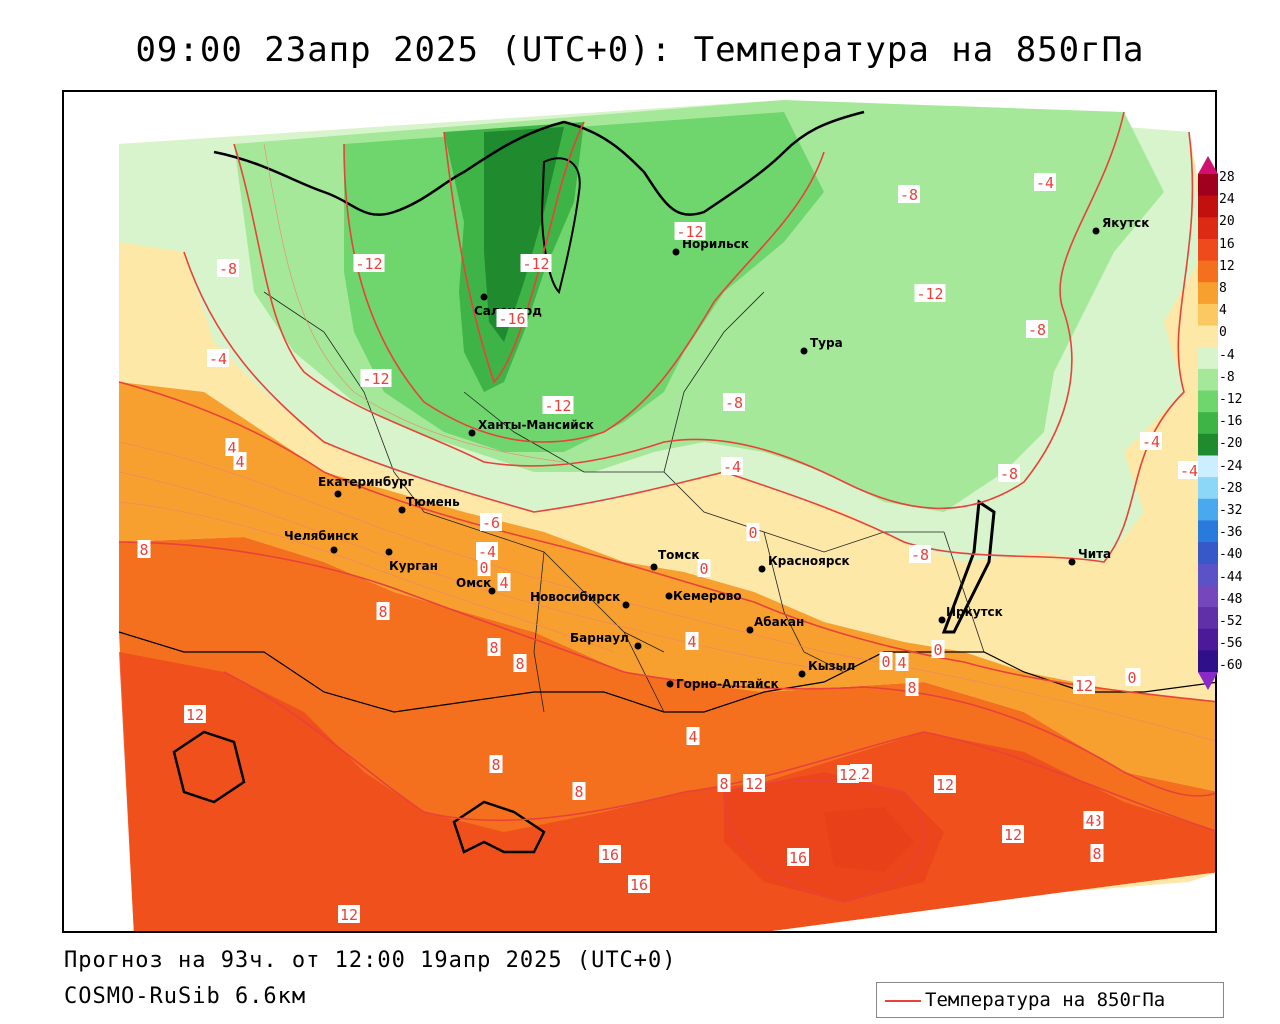 This screenshot has width=1280, height=1024. Describe the element at coordinates (775, 624) in the screenshot. I see `city-marker: Абакан` at that location.